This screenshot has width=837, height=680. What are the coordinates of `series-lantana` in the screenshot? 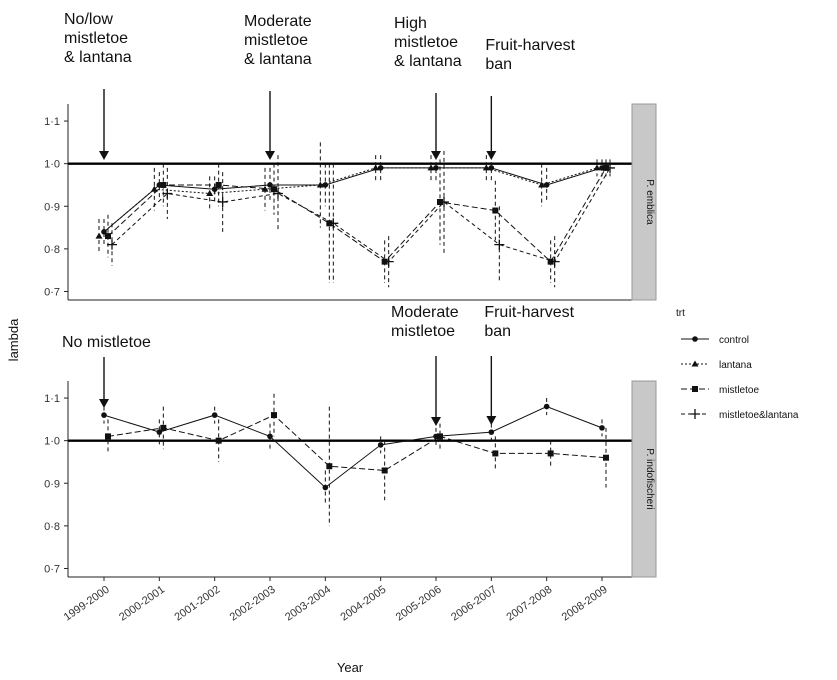 It's located at (348, 198).